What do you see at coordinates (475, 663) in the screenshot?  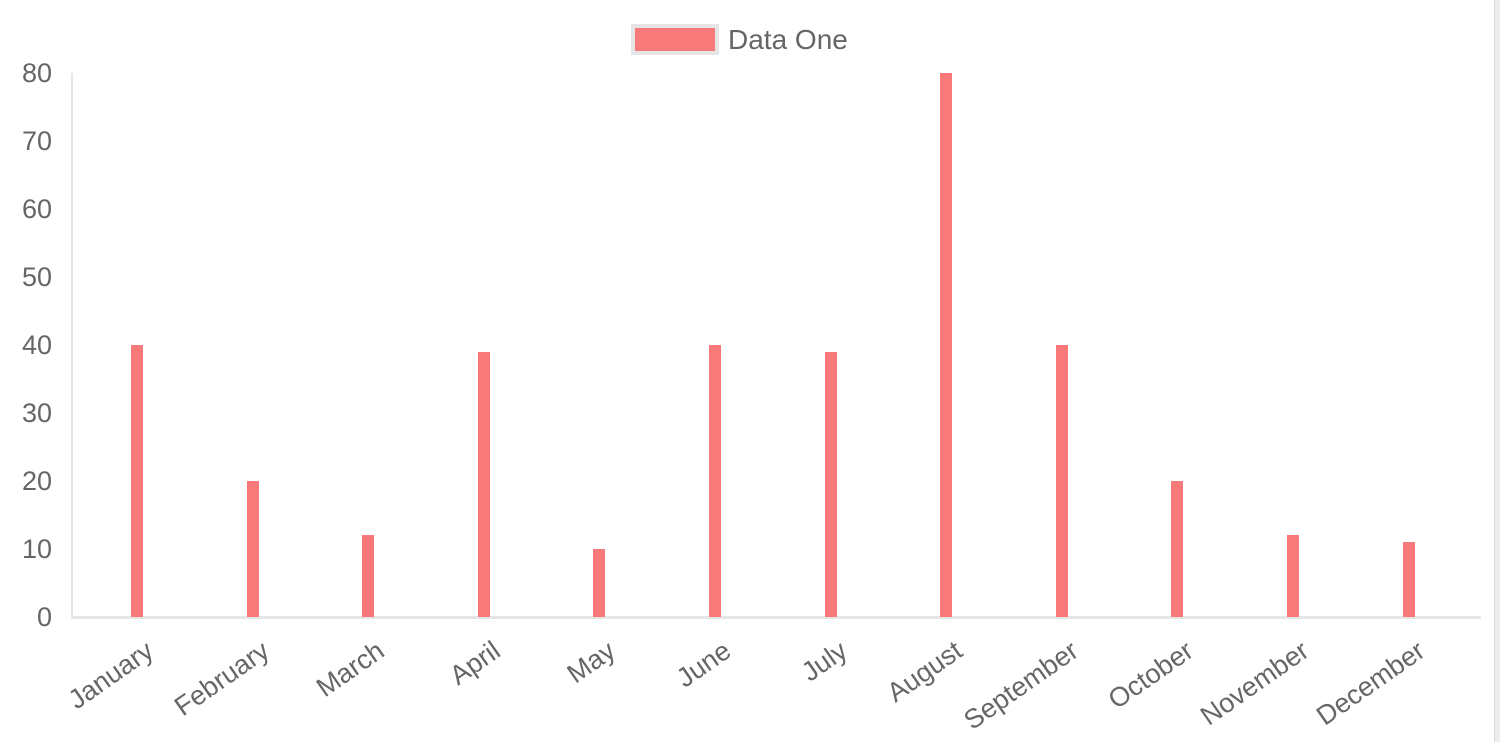 I see `x-tick-label: April` at bounding box center [475, 663].